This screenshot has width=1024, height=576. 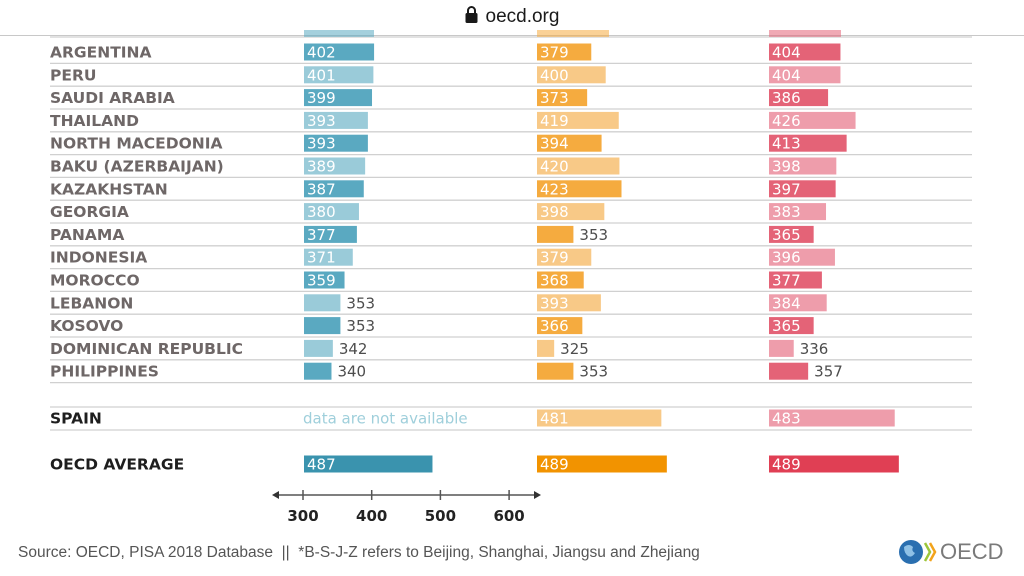 I want to click on row-2-value-label: 384, so click(x=786, y=303).